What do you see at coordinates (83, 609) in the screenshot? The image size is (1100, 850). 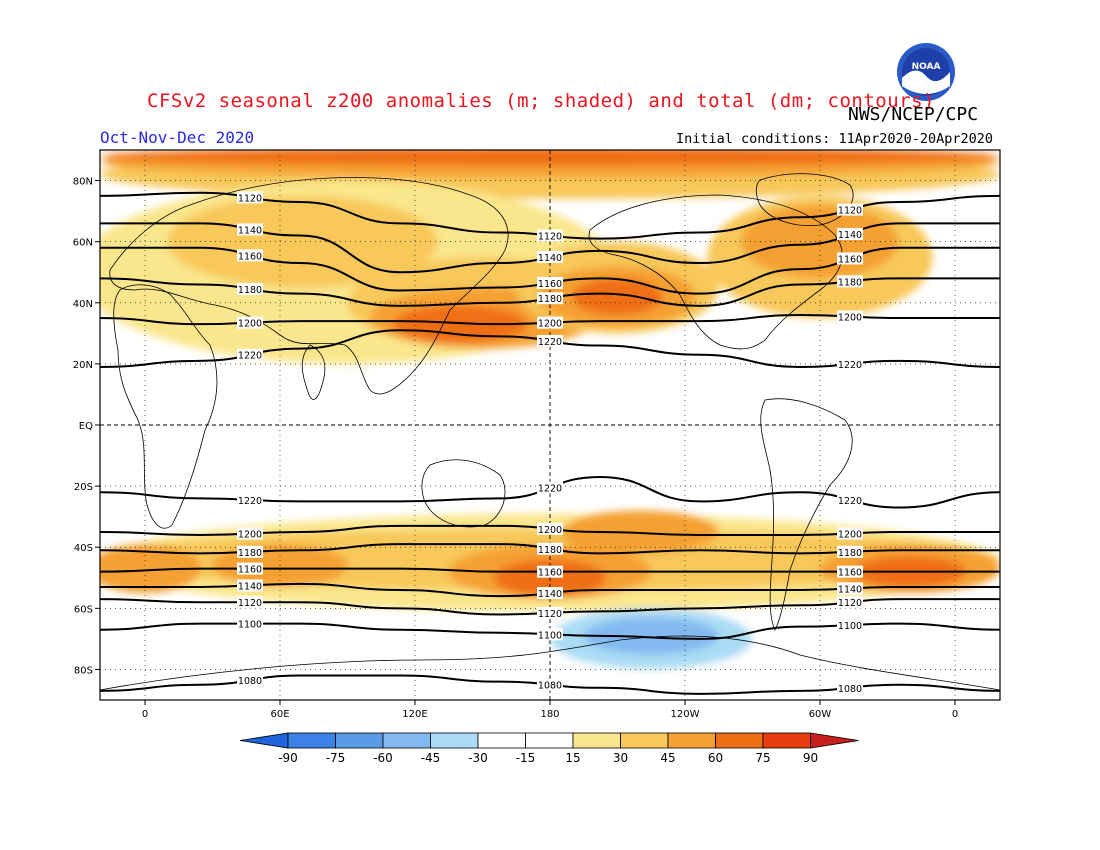 I see `lat-label: 60S` at bounding box center [83, 609].